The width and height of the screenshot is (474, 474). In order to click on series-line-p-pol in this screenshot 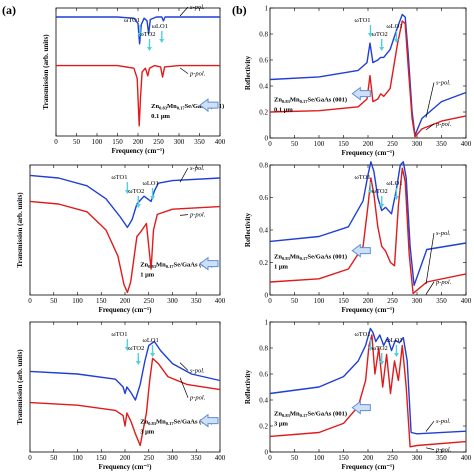, I will do `click(368, 391)`.